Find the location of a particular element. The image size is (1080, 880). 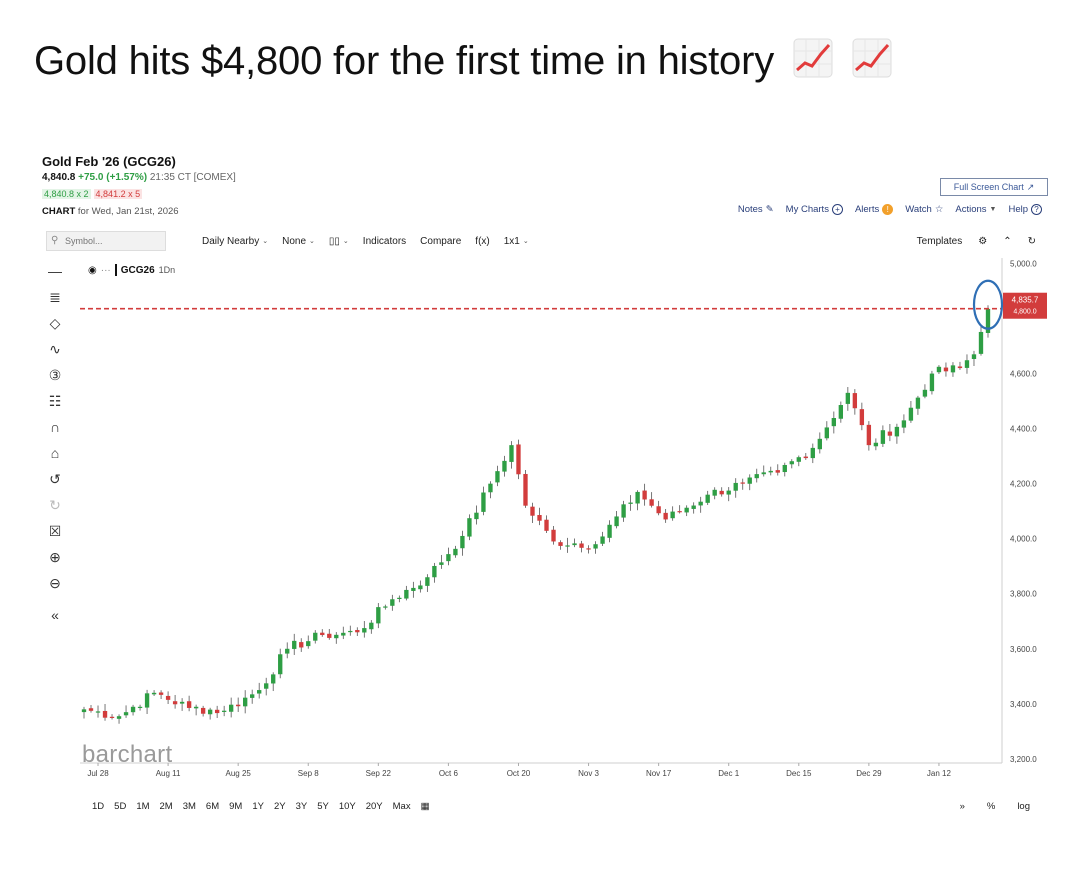

collapse-up-icon: ⌃ is located at coordinates (1007, 241).